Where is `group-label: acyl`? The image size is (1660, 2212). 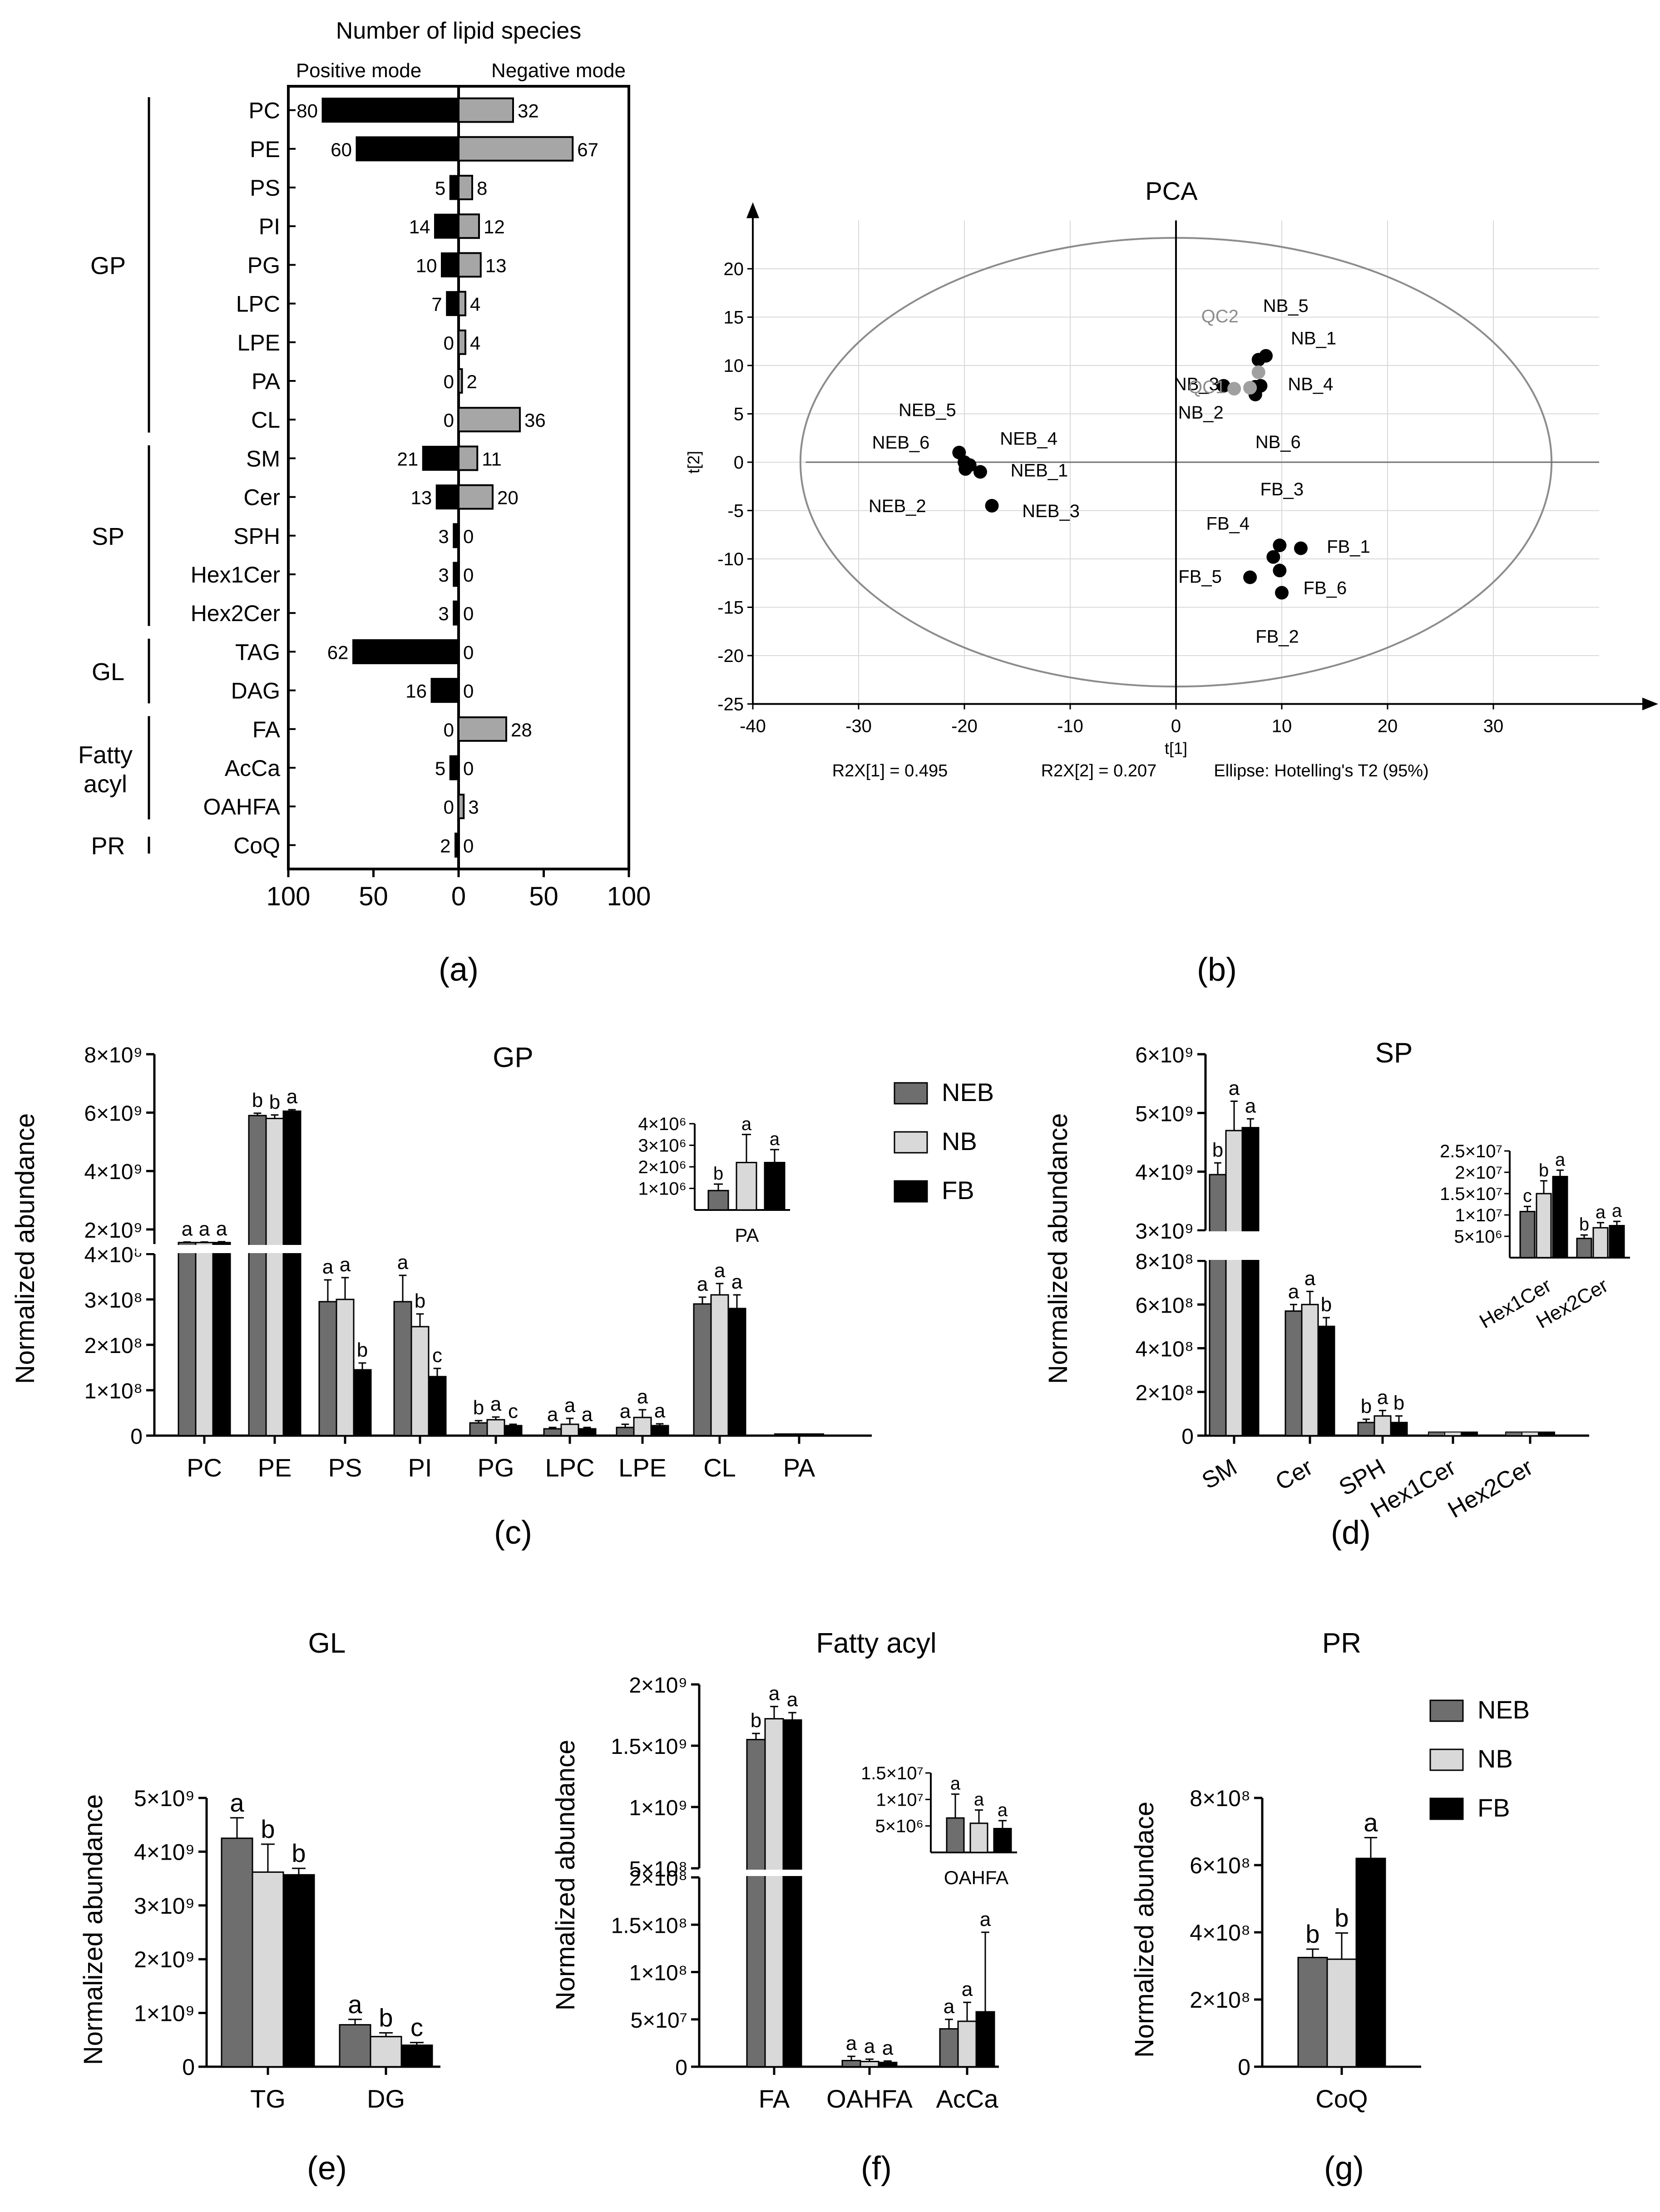 group-label: acyl is located at coordinates (106, 784).